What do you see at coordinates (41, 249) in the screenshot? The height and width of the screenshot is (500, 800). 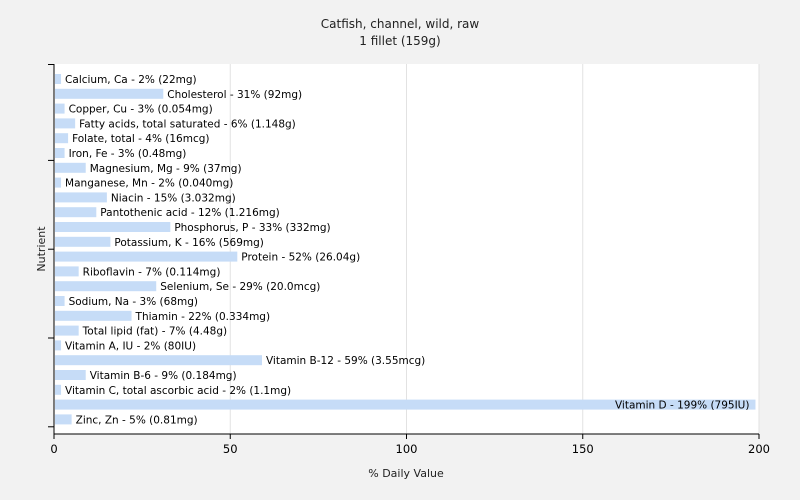 I see `y-axis-label: Nutrient` at bounding box center [41, 249].